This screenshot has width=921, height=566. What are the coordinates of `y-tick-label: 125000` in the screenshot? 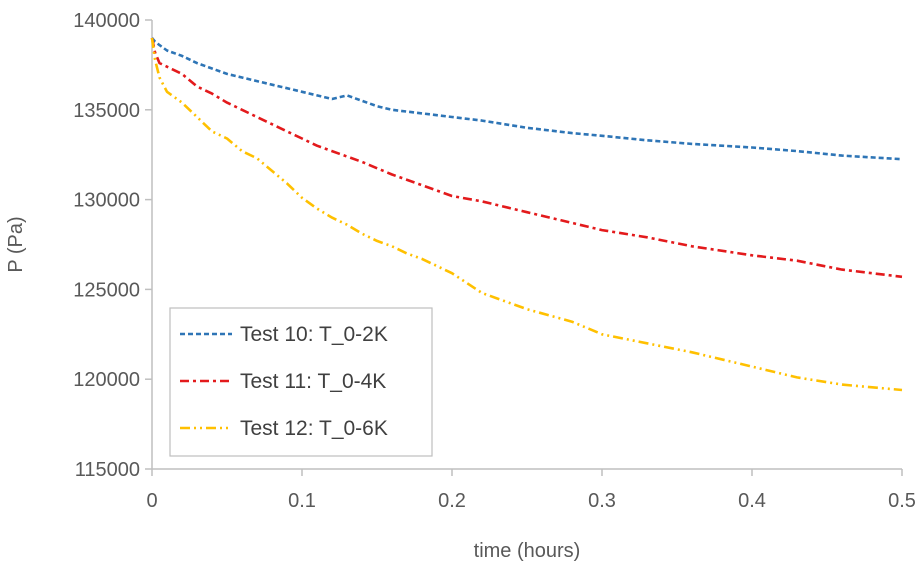 It's located at (106, 290).